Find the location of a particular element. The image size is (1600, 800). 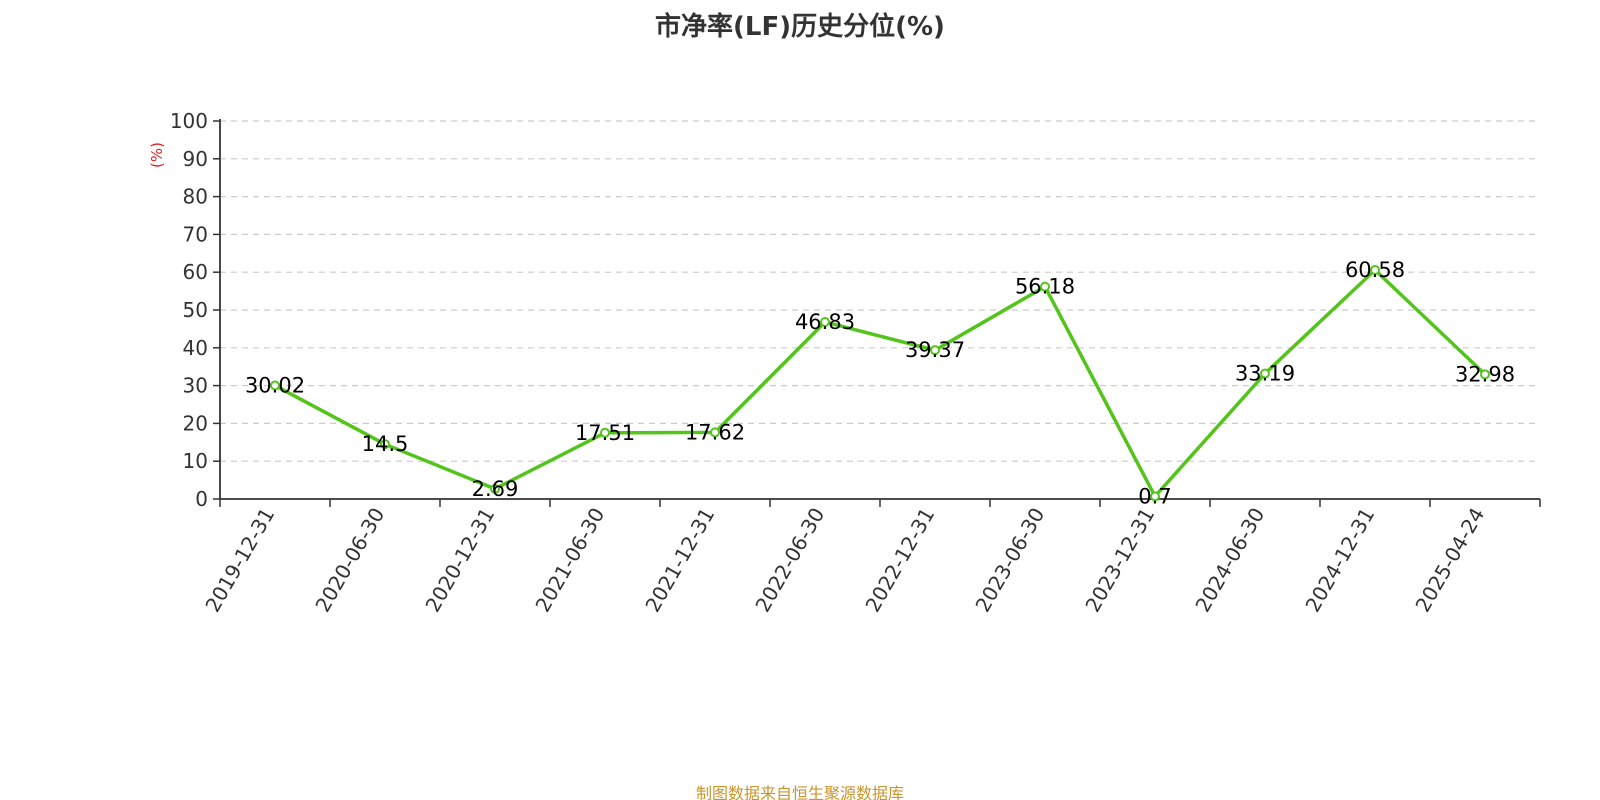

data-label: 30.02 is located at coordinates (275, 386).